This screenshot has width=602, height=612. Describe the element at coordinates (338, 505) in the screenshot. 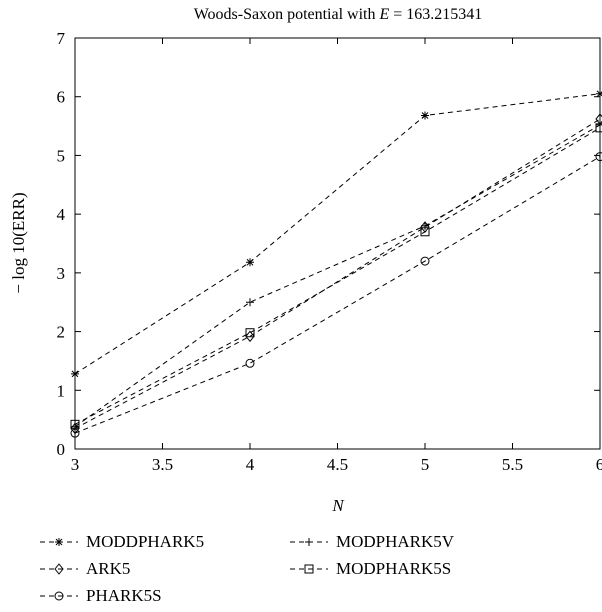

I see `x-axis-label: N` at that location.